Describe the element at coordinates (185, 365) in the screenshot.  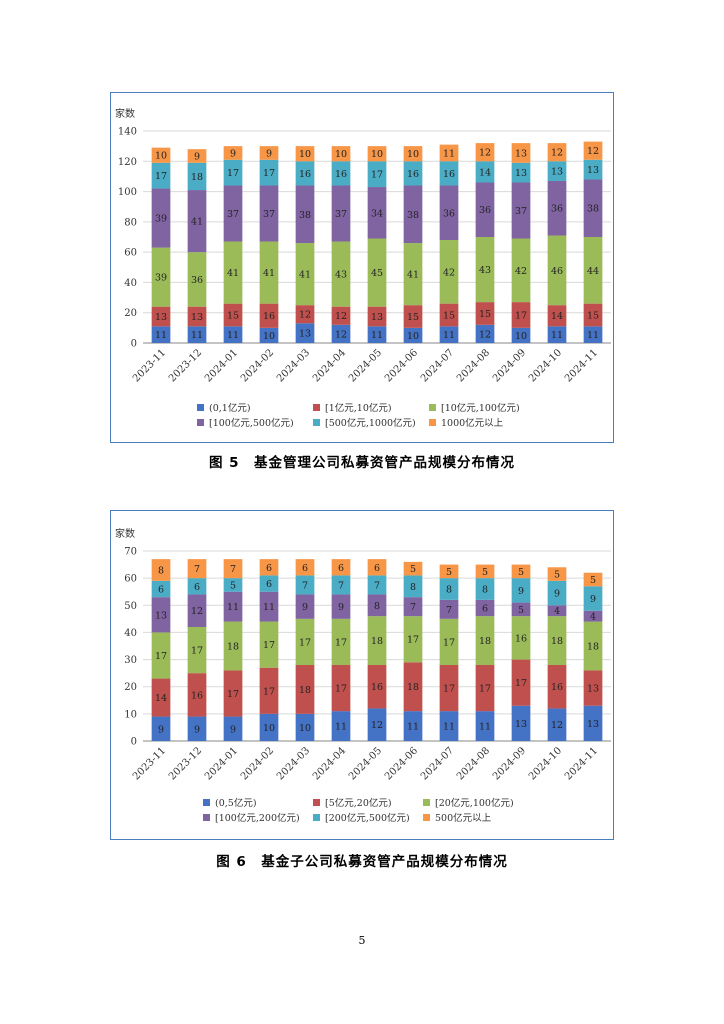
I see `x-tick-label: 2023-12` at that location.